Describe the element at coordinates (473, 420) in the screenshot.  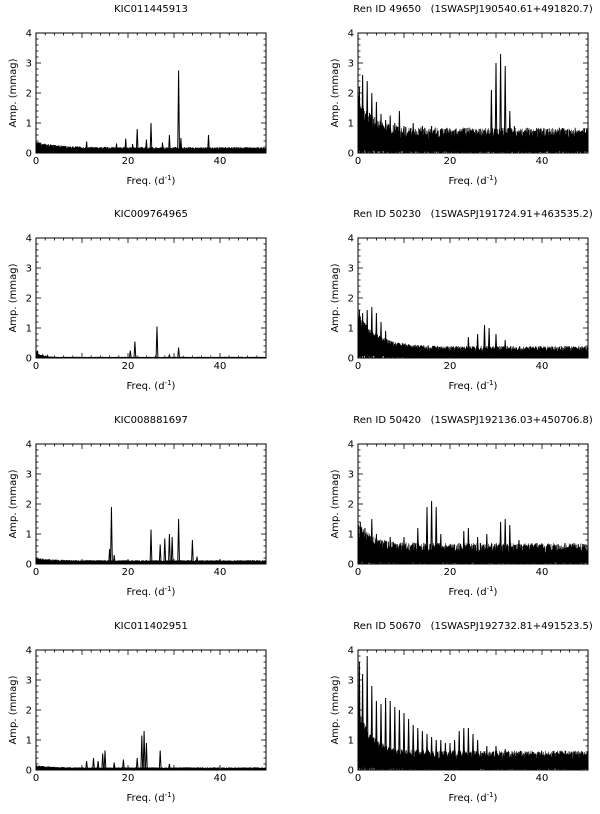
I see `chart-title: Ren ID 50420 (1SWASPJ192136.03+450706.8)` at that location.